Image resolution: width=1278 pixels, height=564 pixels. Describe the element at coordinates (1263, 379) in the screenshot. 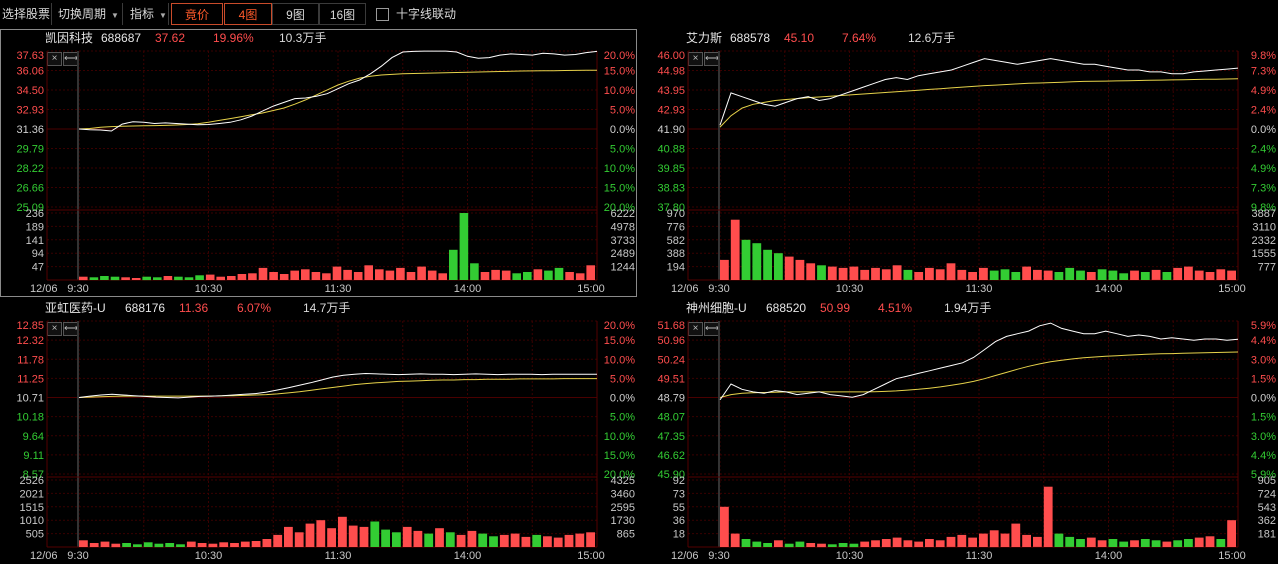

I see `percent-tick-label: 1.5%` at that location.